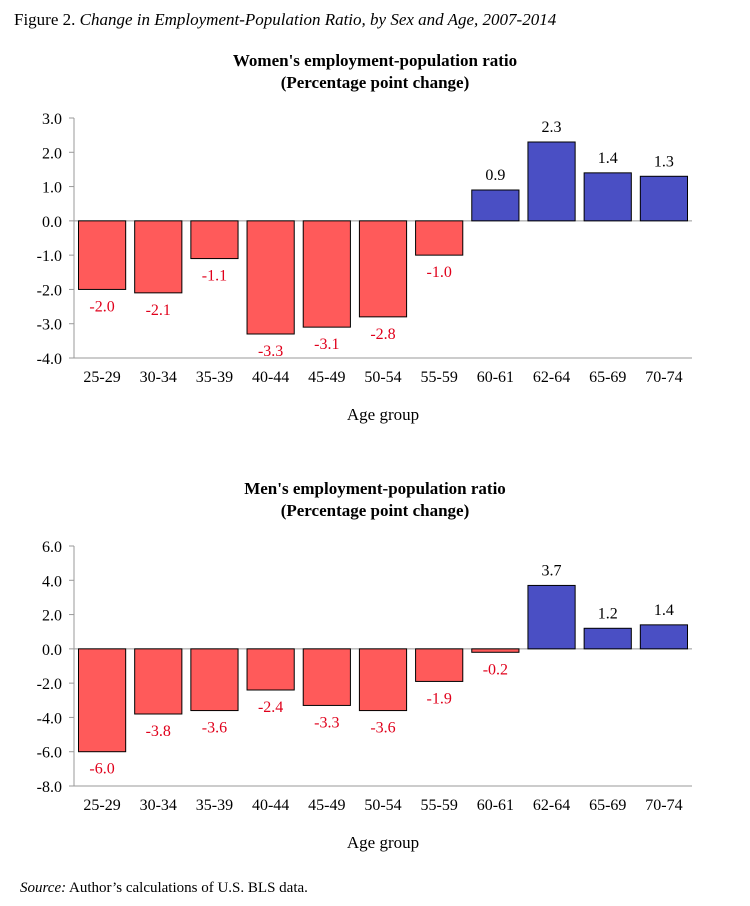  Describe the element at coordinates (270, 707) in the screenshot. I see `men-data-label: -2.4` at that location.